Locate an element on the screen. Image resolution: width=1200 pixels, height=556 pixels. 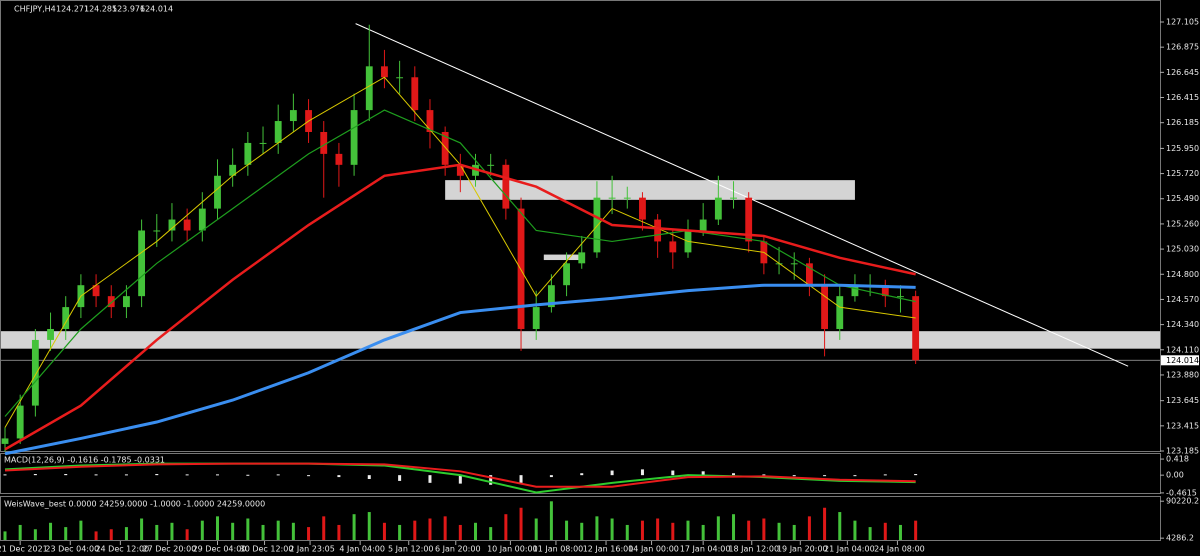
x-tick-label: 17 Jan 04:00 is located at coordinates (705, 549).